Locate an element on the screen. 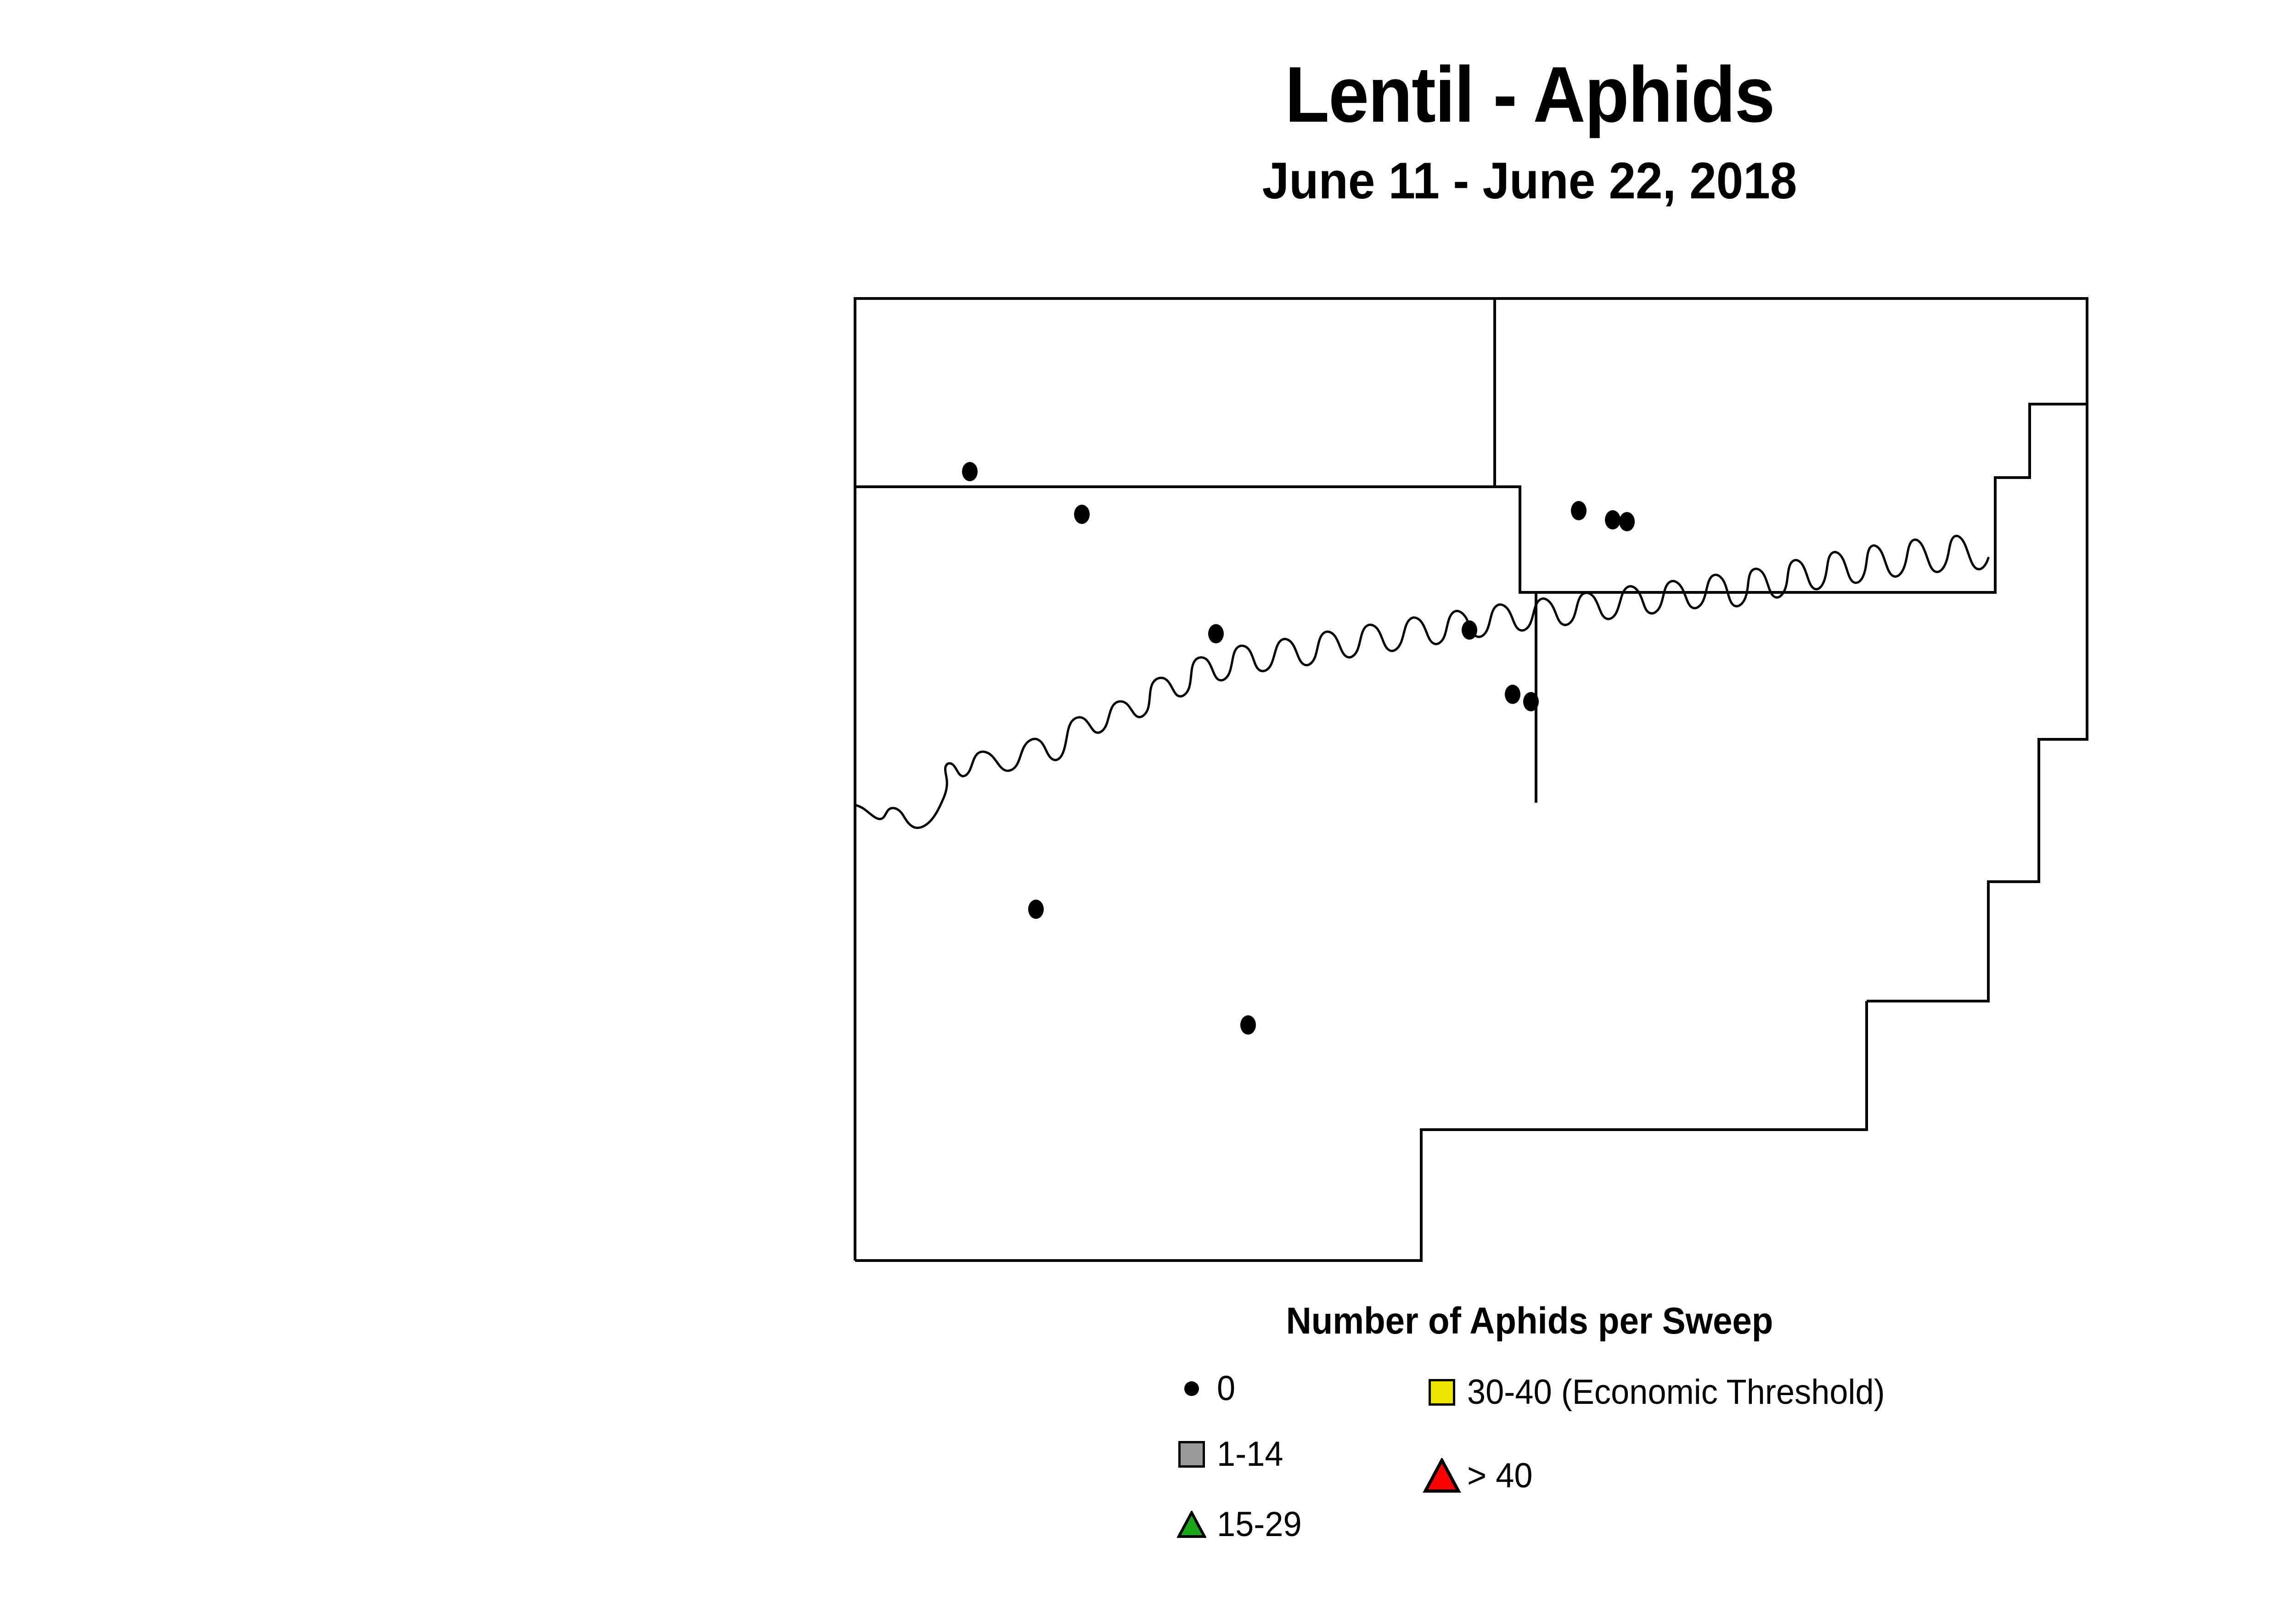  square-yellow-icon is located at coordinates (1442, 1393).